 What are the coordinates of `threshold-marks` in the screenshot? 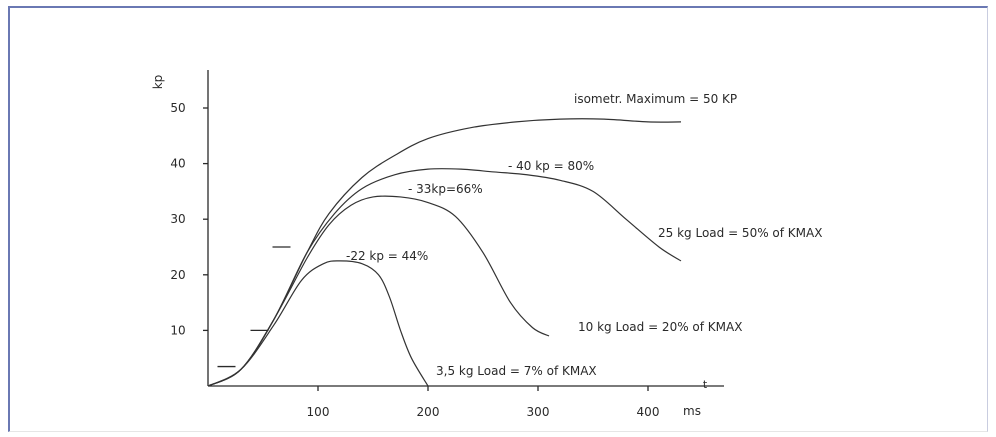 It's located at (254, 307).